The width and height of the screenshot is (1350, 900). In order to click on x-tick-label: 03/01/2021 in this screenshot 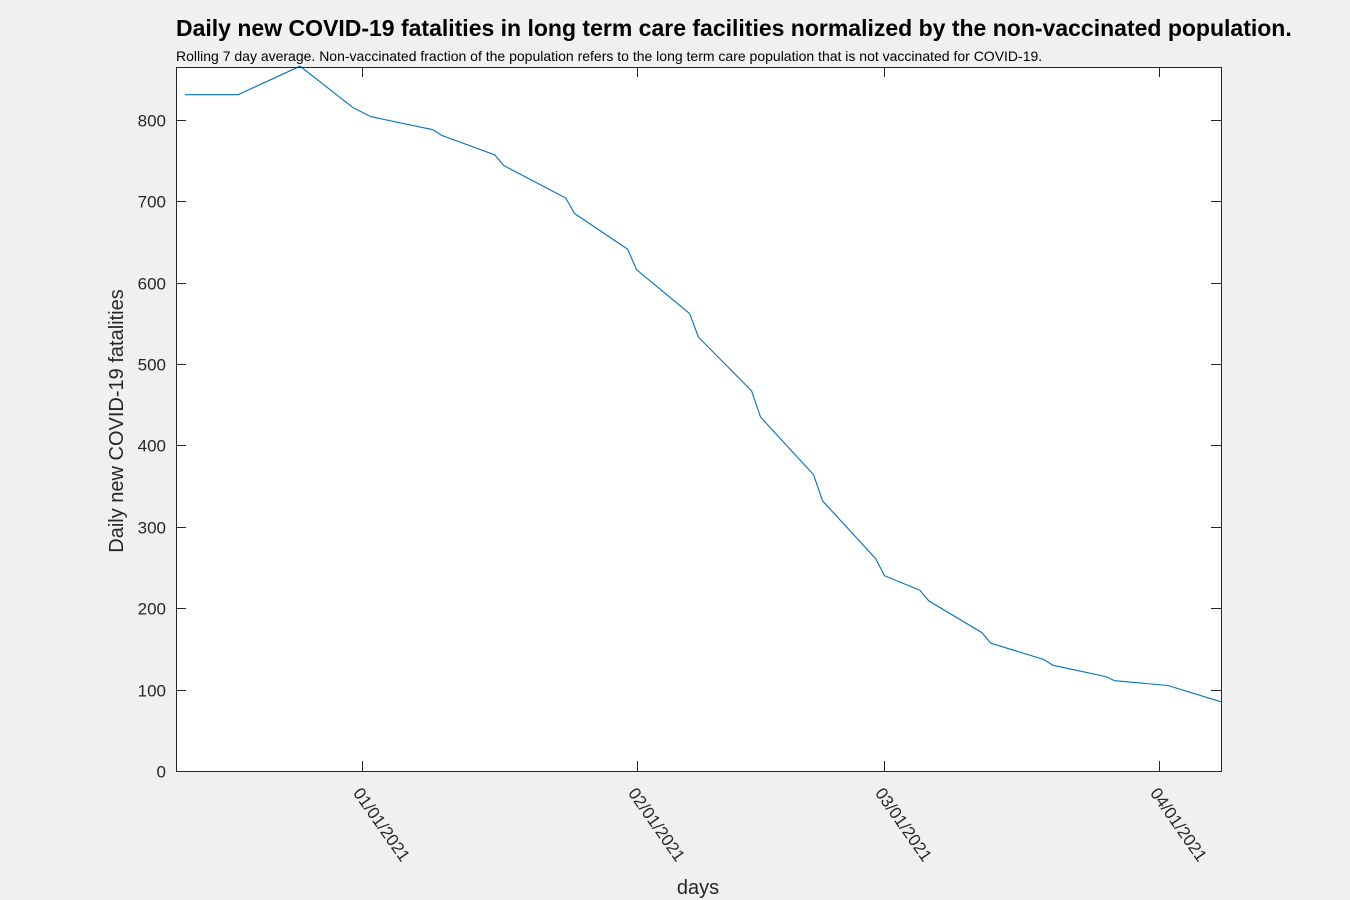, I will do `click(903, 824)`.